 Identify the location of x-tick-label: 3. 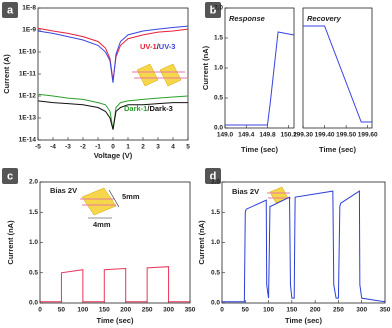
(158, 147).